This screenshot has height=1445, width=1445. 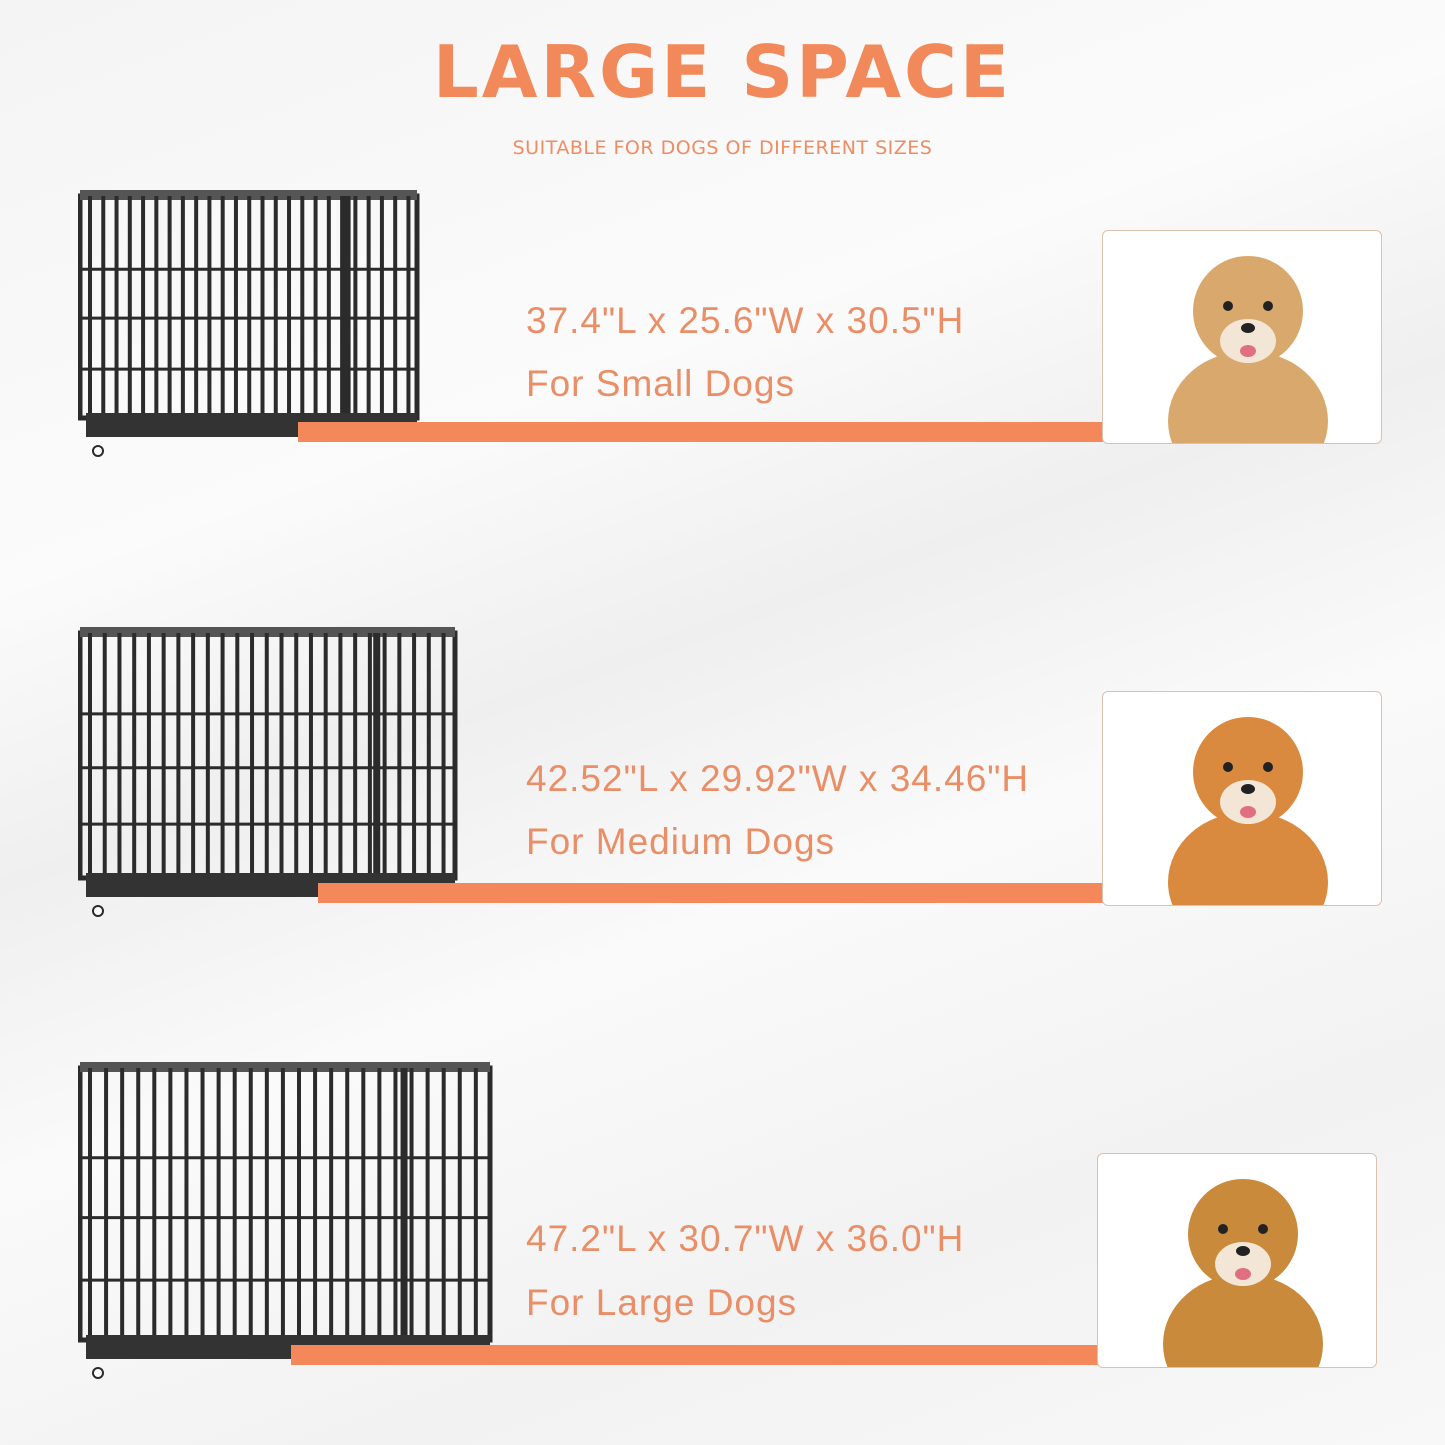 What do you see at coordinates (660, 383) in the screenshot?
I see `label-small: For Small Dogs` at bounding box center [660, 383].